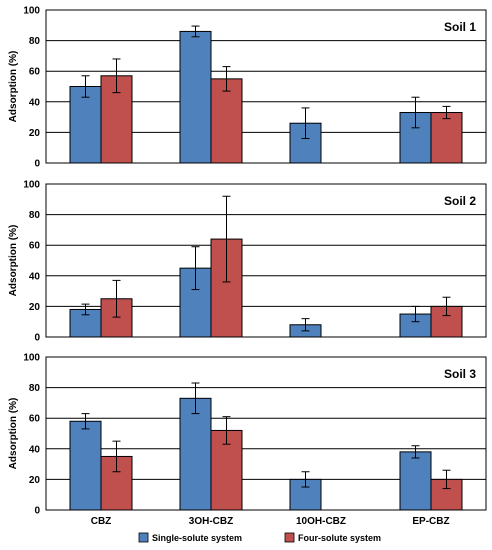 This screenshot has width=492, height=550. What do you see at coordinates (460, 201) in the screenshot?
I see `panel-title: Soil 2` at bounding box center [460, 201].